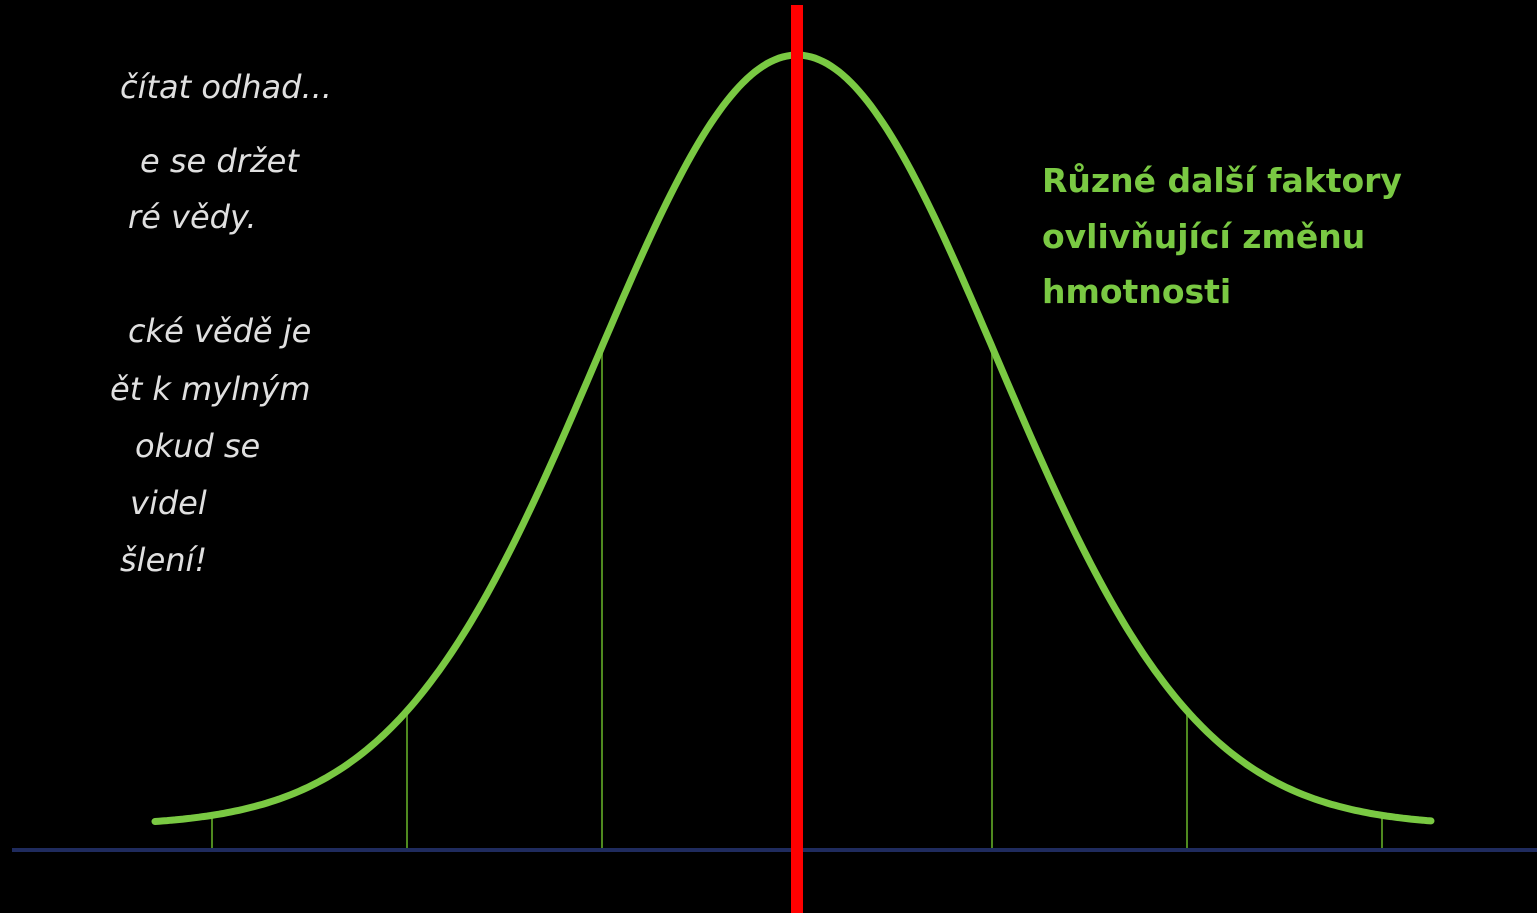  Describe the element at coordinates (219, 331) in the screenshot. I see `left-text-line: cké vědě je` at that location.